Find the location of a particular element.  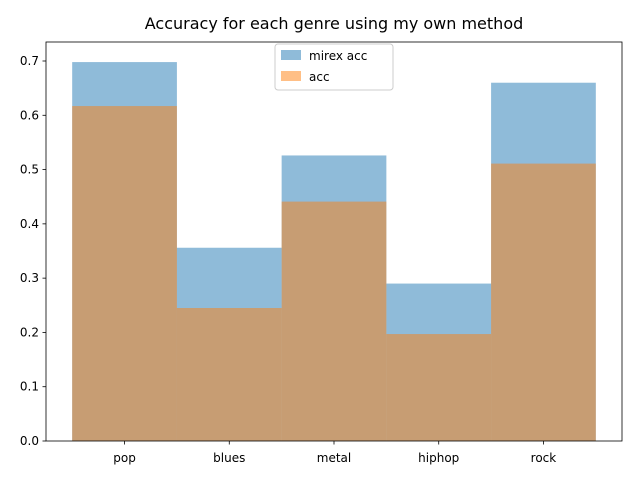

y-tick-label: 0.3 is located at coordinates (29, 278).